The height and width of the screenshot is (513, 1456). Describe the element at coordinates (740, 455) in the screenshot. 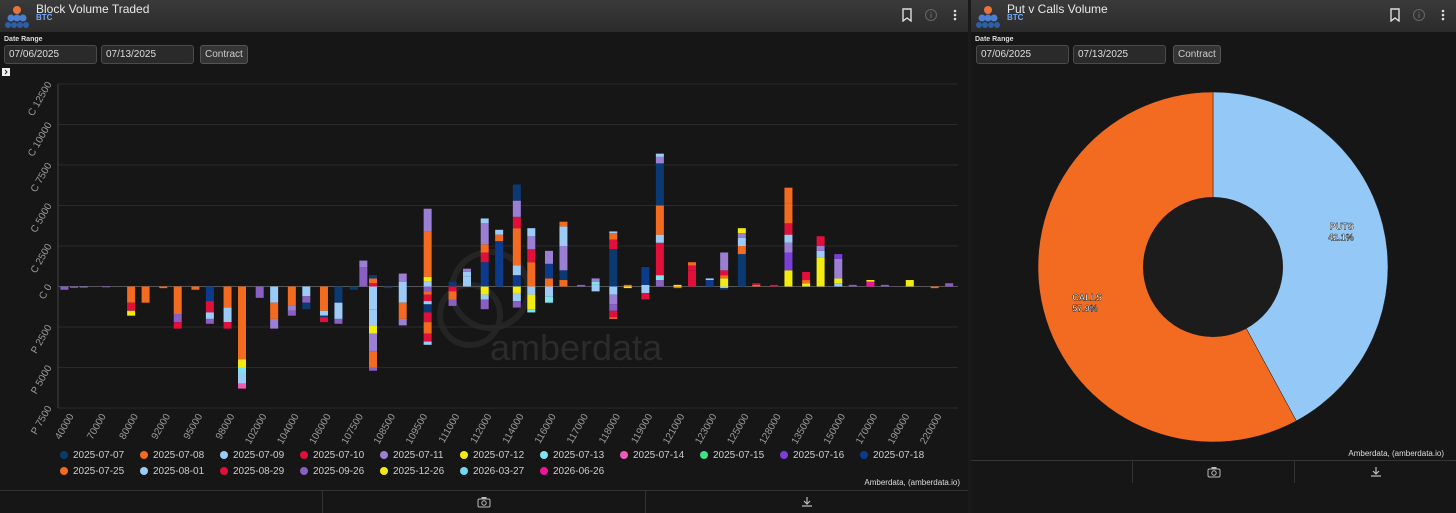

I see `legend-item: 2025-07-15` at that location.